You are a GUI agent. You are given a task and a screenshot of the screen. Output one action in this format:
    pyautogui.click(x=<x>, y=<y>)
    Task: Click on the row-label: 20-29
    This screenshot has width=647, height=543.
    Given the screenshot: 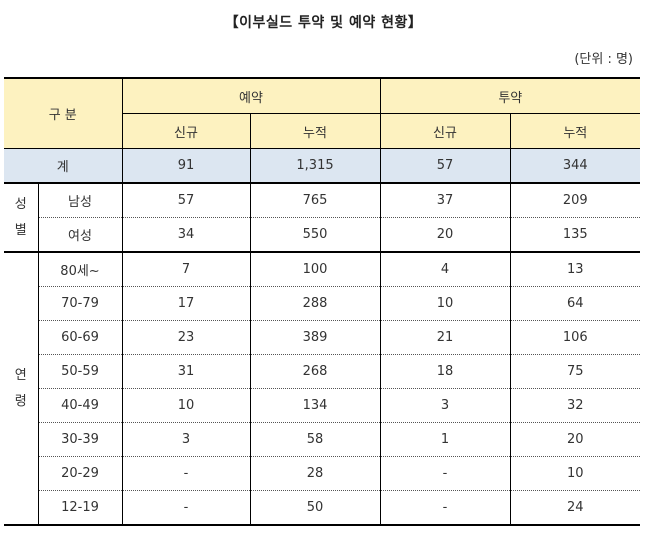 What is the action you would take?
    pyautogui.click(x=80, y=473)
    